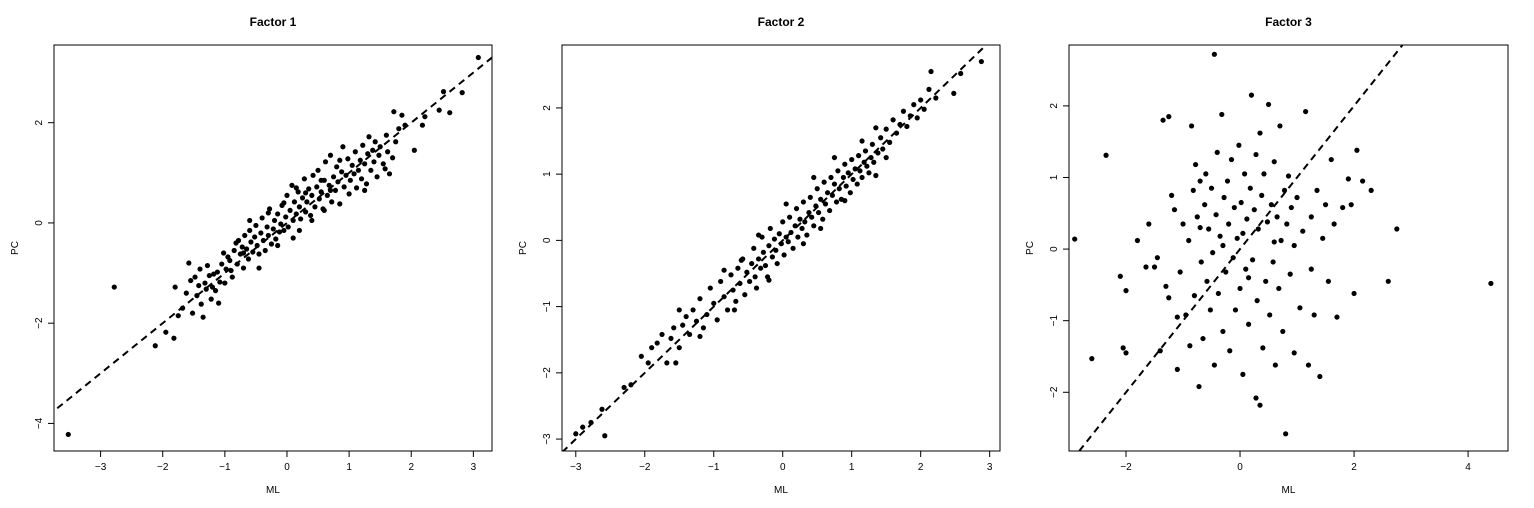 The width and height of the screenshot is (1534, 508). Describe the element at coordinates (15, 248) in the screenshot. I see `y-axis-label: PC` at that location.